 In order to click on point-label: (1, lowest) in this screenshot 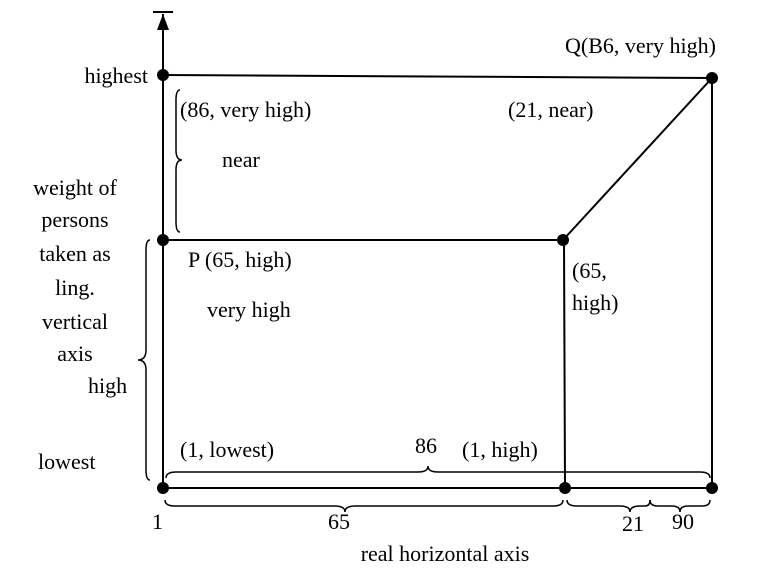, I will do `click(227, 449)`.